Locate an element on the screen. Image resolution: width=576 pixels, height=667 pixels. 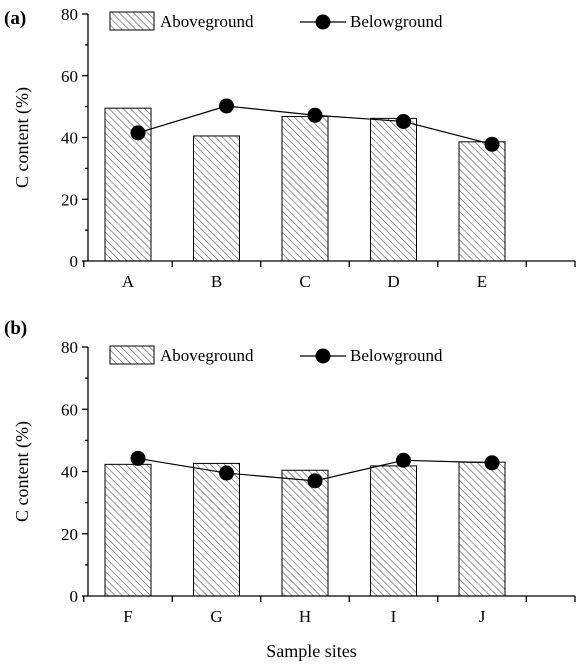
point-belowground-D is located at coordinates (403, 121).